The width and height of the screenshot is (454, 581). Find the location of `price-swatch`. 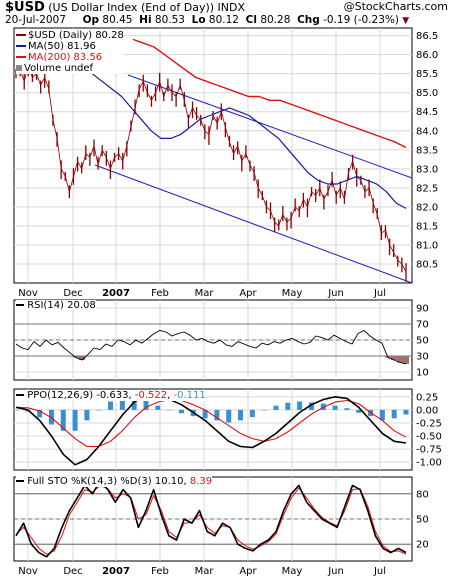

price-swatch is located at coordinates (21, 35).